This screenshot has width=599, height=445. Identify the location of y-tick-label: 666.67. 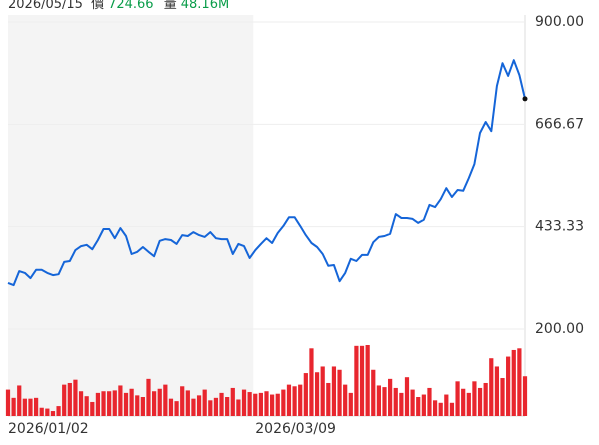
(559, 124).